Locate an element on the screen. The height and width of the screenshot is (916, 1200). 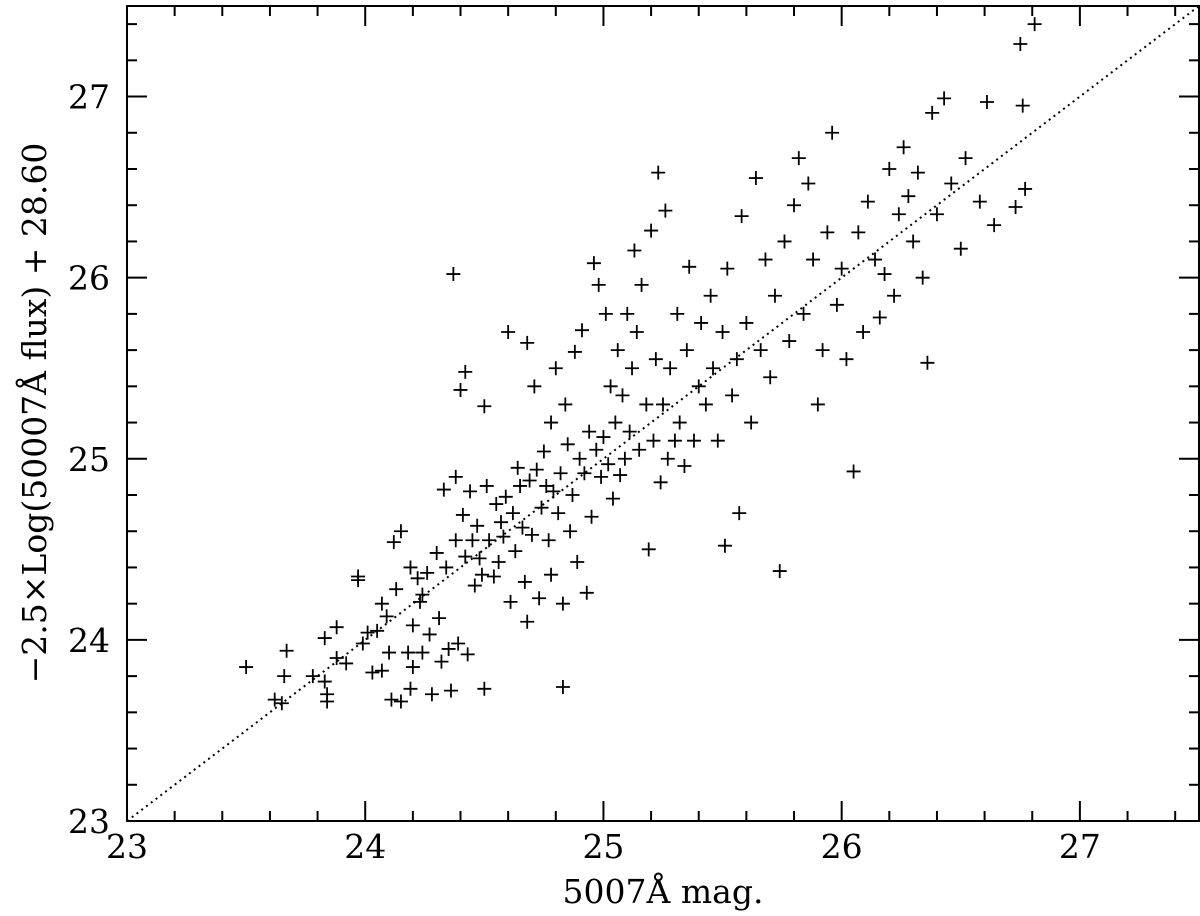
y-tick-label: 25 is located at coordinates (89, 459).